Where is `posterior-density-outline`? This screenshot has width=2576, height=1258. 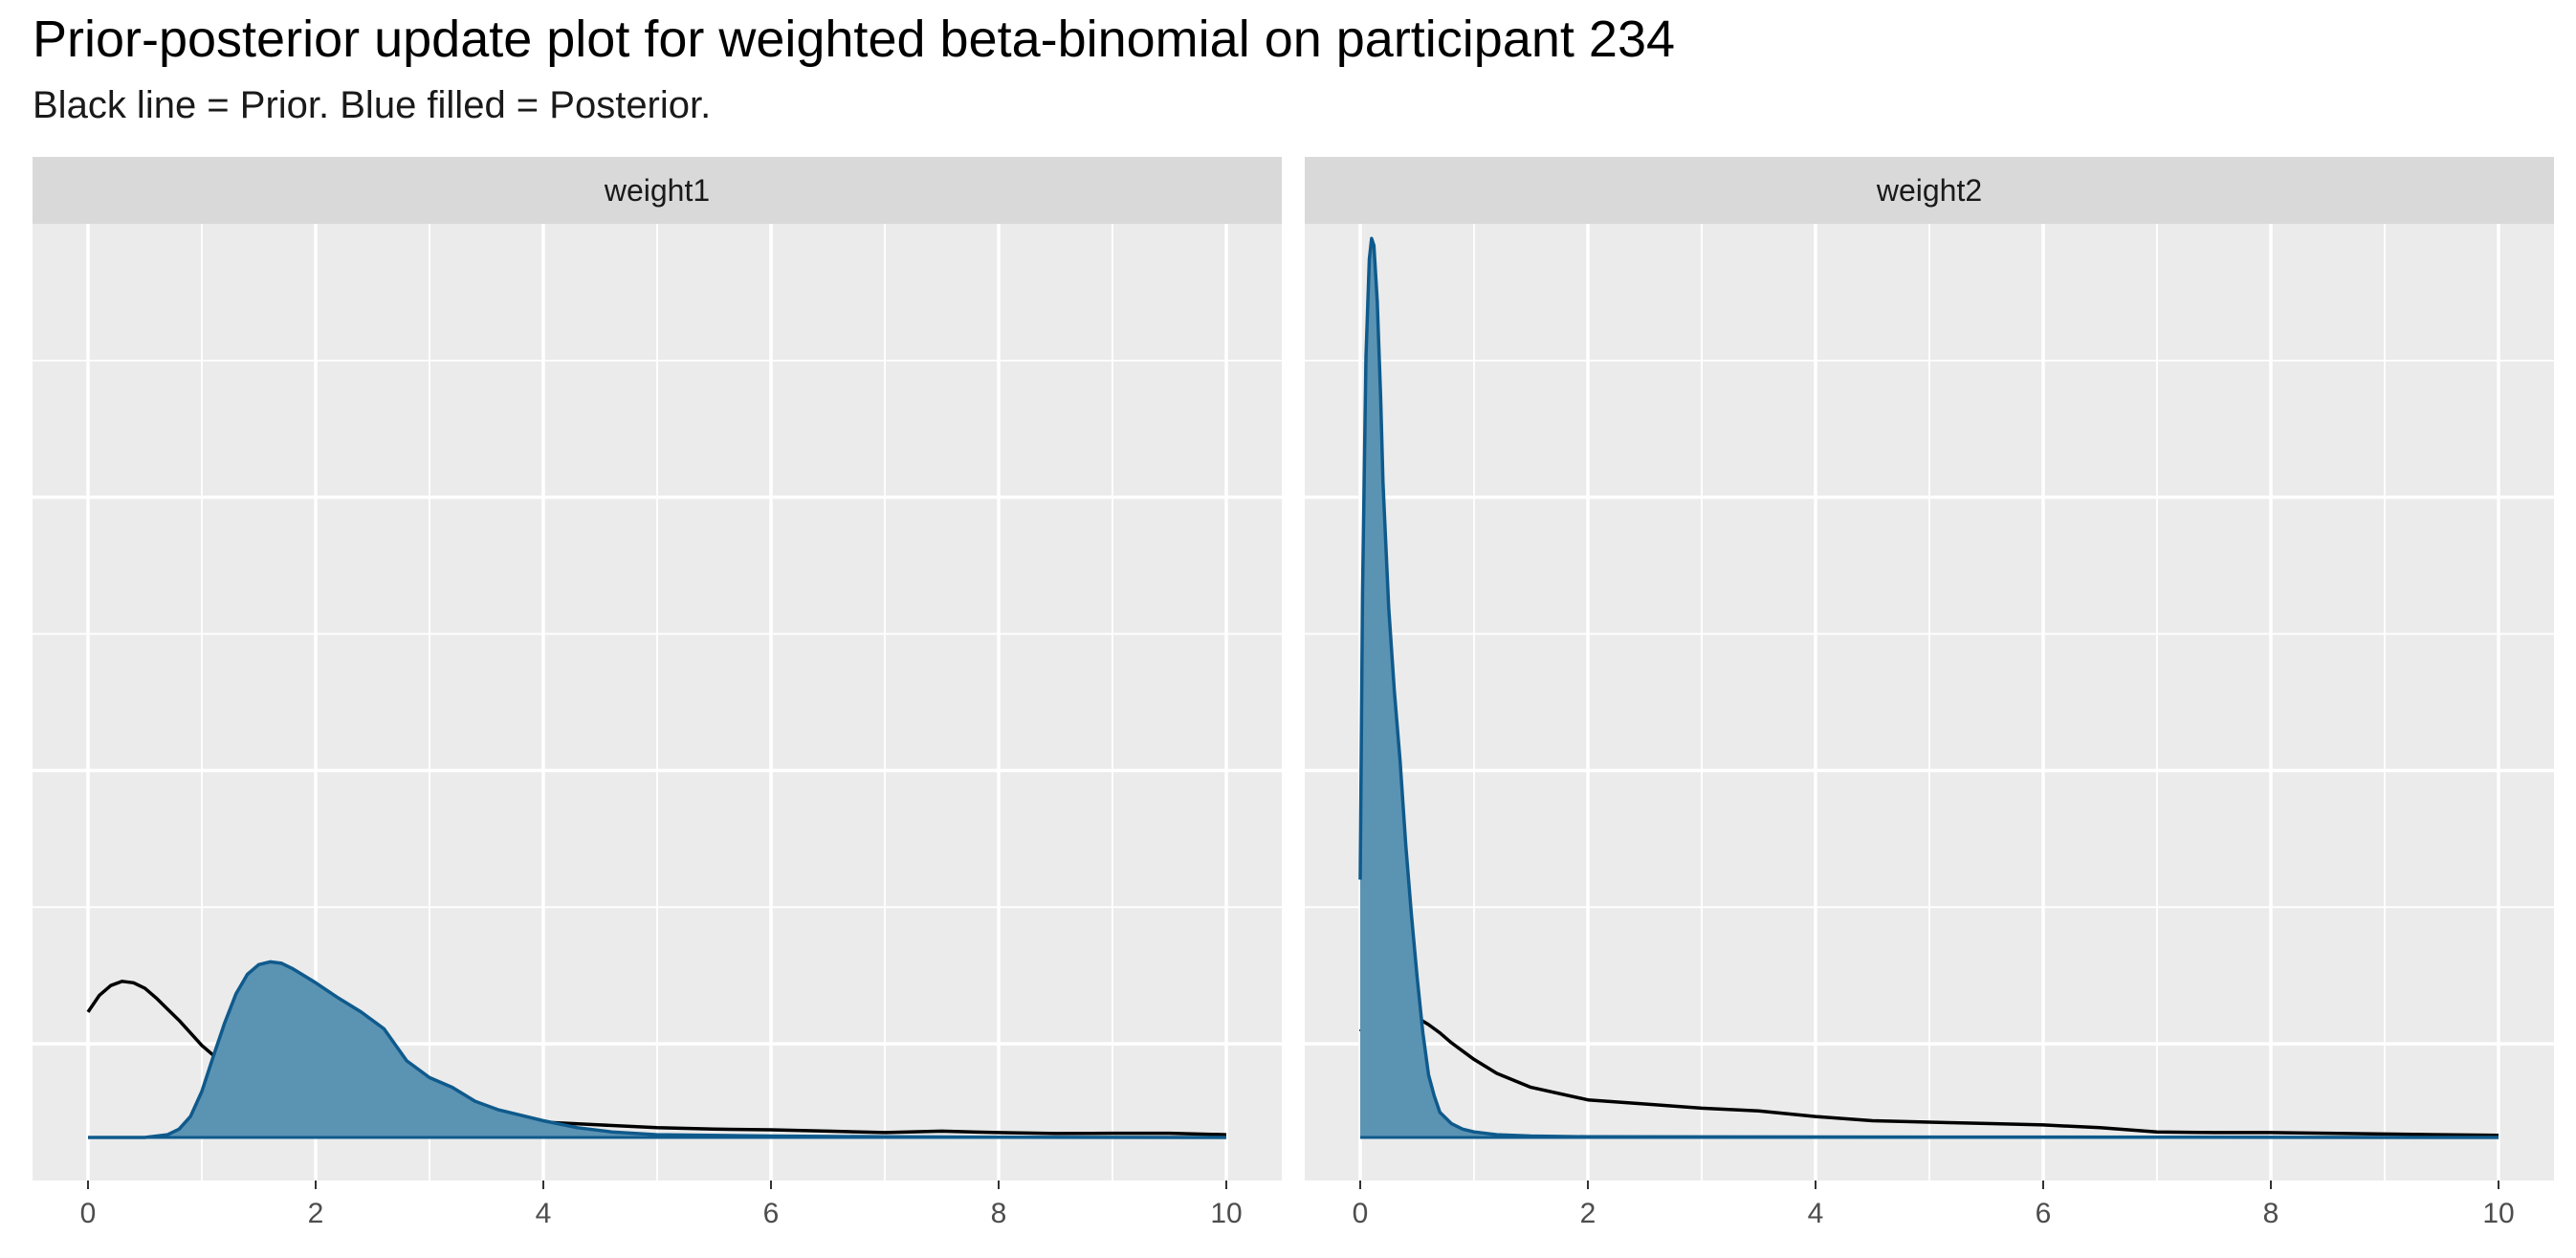
posterior-density-outline is located at coordinates (657, 1049).